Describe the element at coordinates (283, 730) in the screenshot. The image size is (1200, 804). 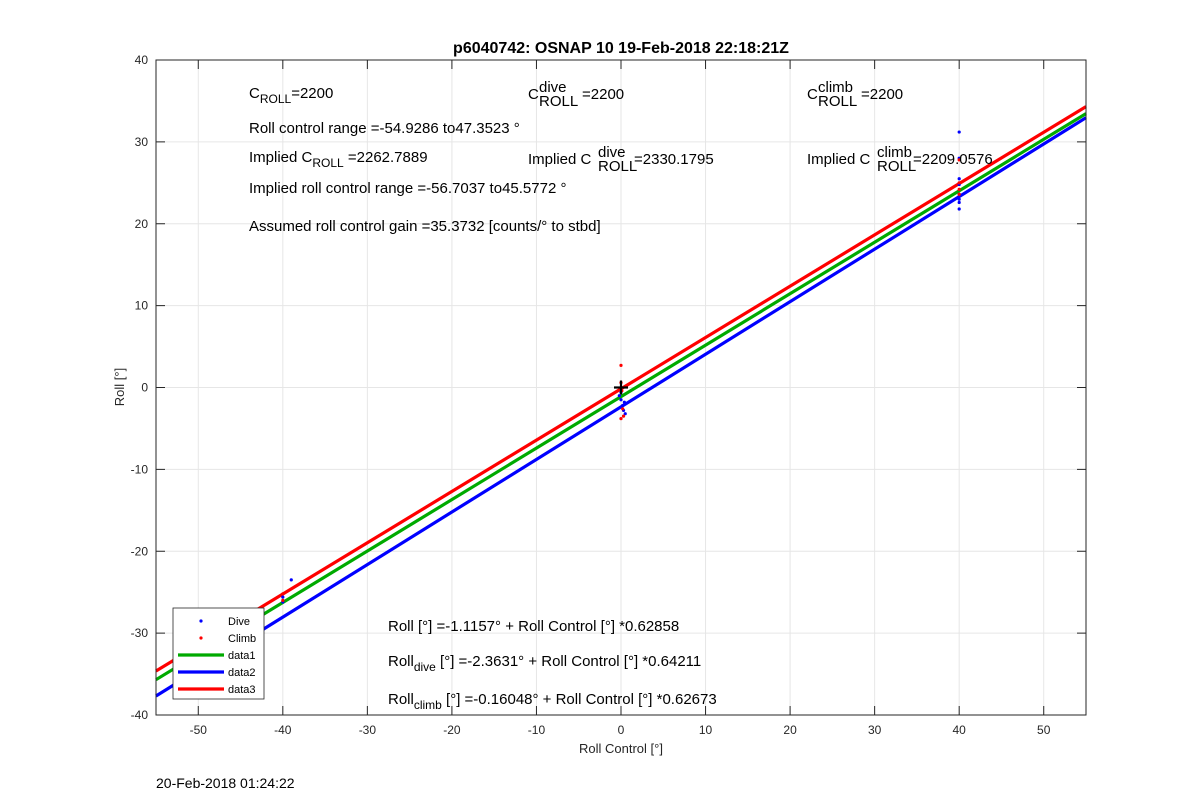
I see `x-tick-label: -40` at that location.